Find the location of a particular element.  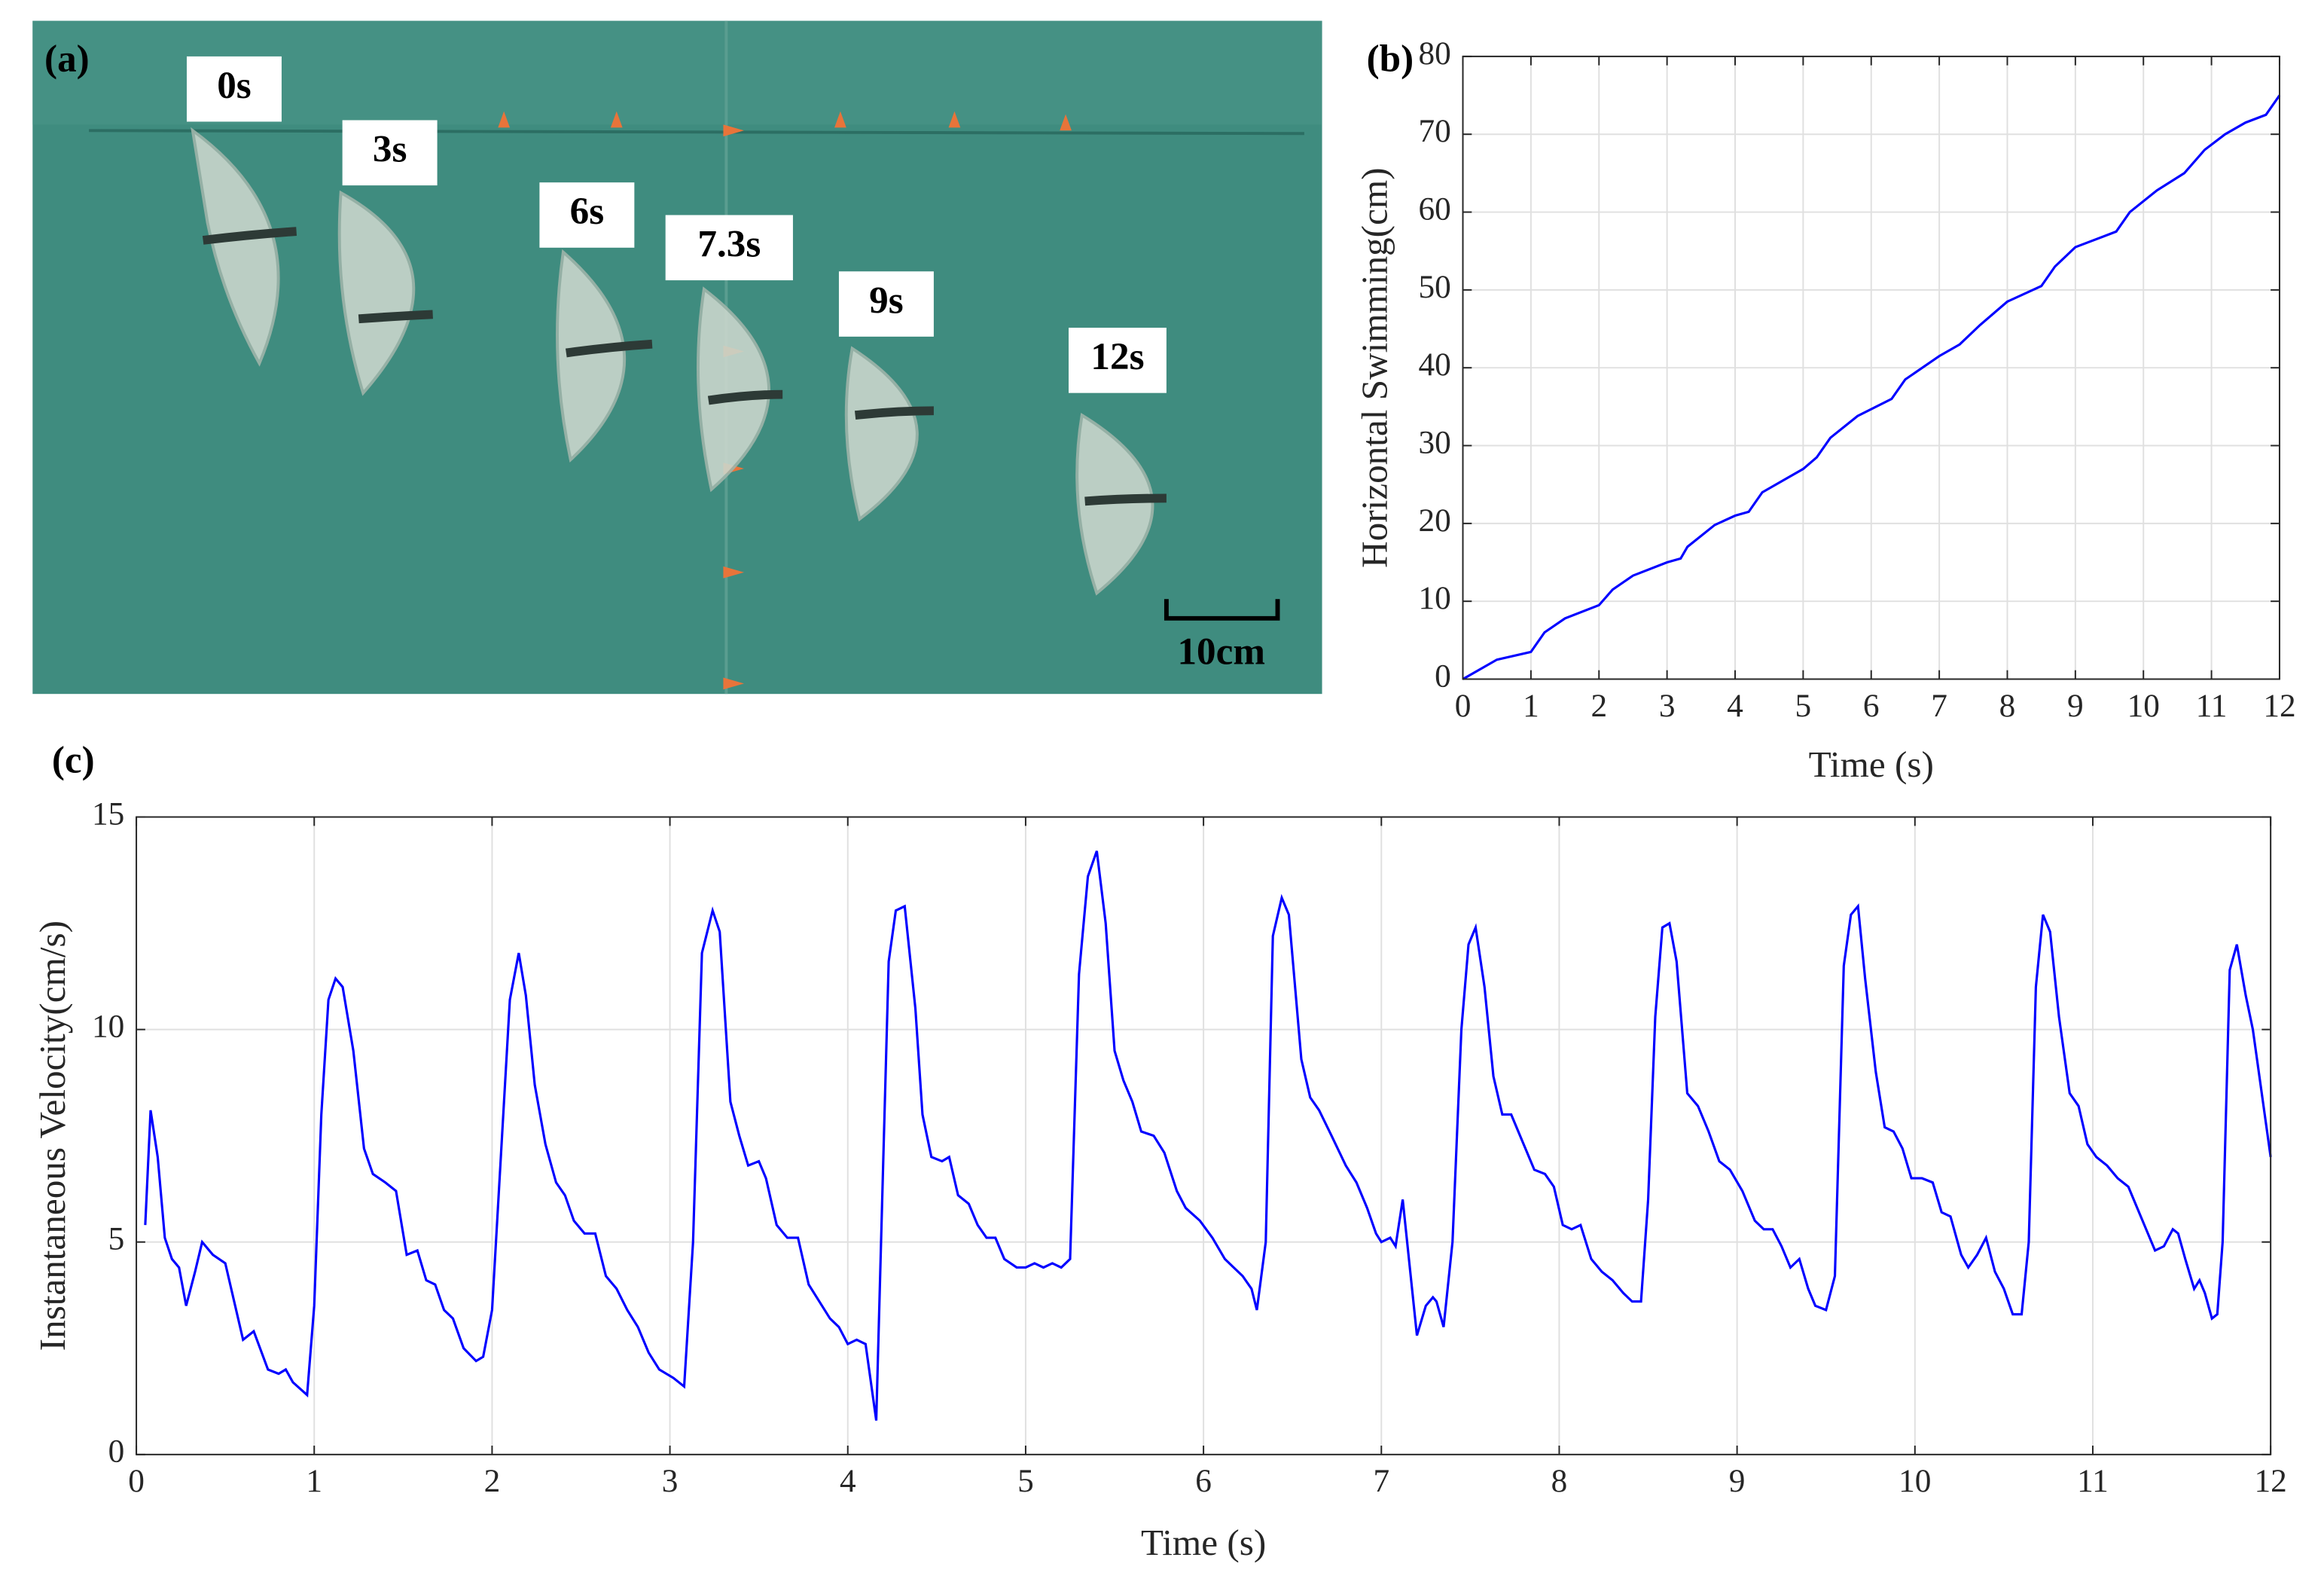

y-axis-label: Horizontal Swimming(cm) is located at coordinates (1374, 367).